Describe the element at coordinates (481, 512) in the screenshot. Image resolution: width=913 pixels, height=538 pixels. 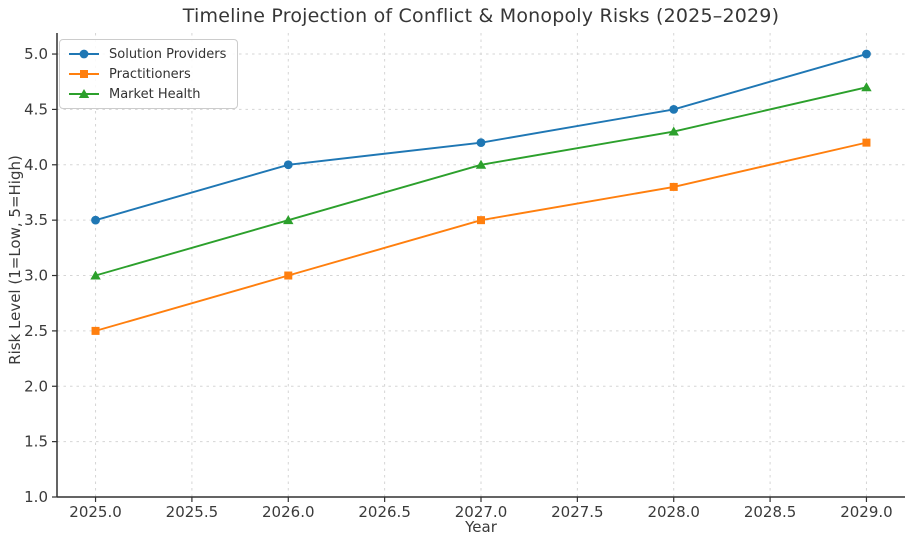
I see `x-tick-label: 2027.0` at that location.